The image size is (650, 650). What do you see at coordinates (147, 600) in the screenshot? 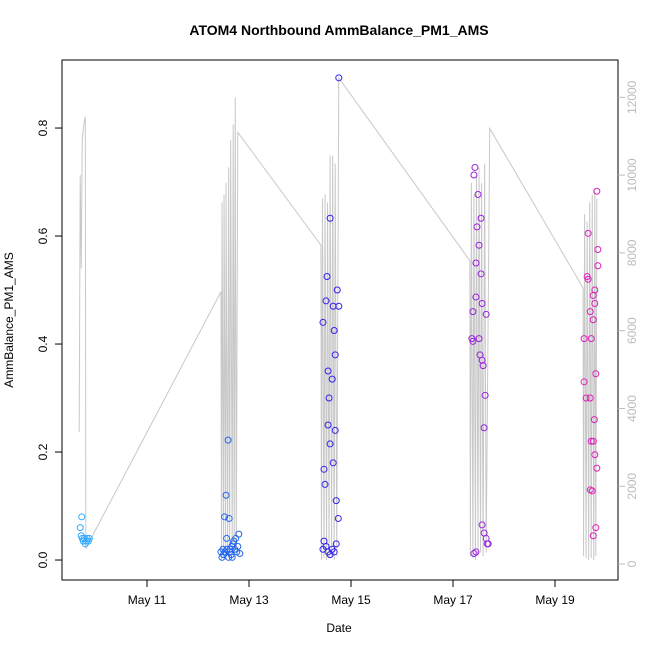
I see `x-tick-label: May 11` at bounding box center [147, 600].